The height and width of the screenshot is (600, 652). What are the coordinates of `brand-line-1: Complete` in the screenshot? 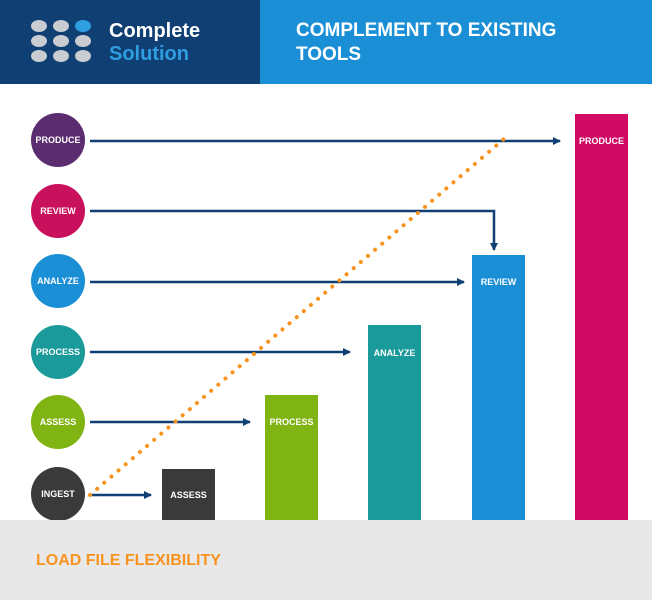 It's located at (155, 31).